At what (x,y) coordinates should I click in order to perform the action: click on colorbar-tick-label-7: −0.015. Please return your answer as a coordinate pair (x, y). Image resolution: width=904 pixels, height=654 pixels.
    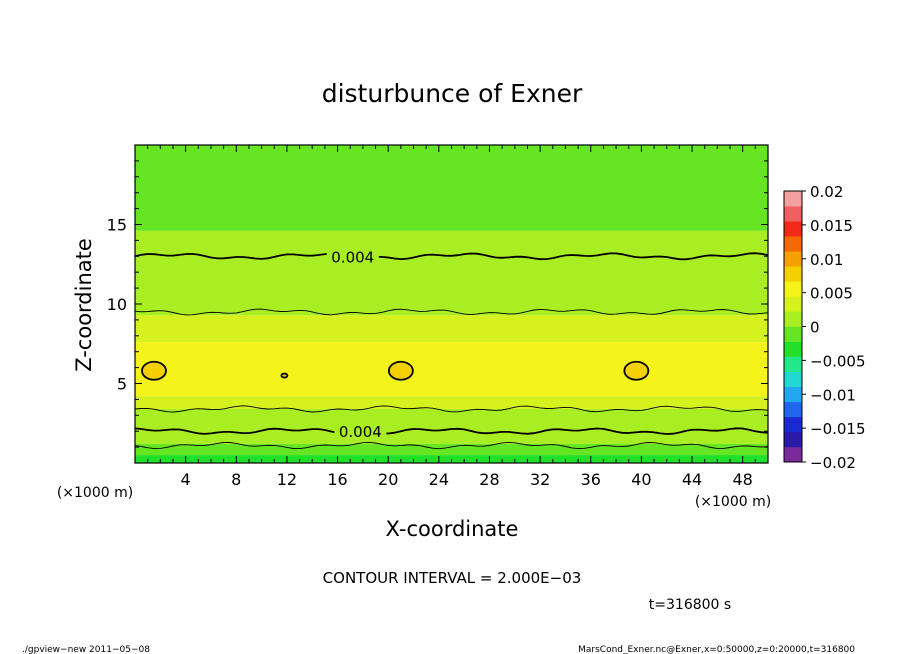
    Looking at the image, I should click on (838, 429).